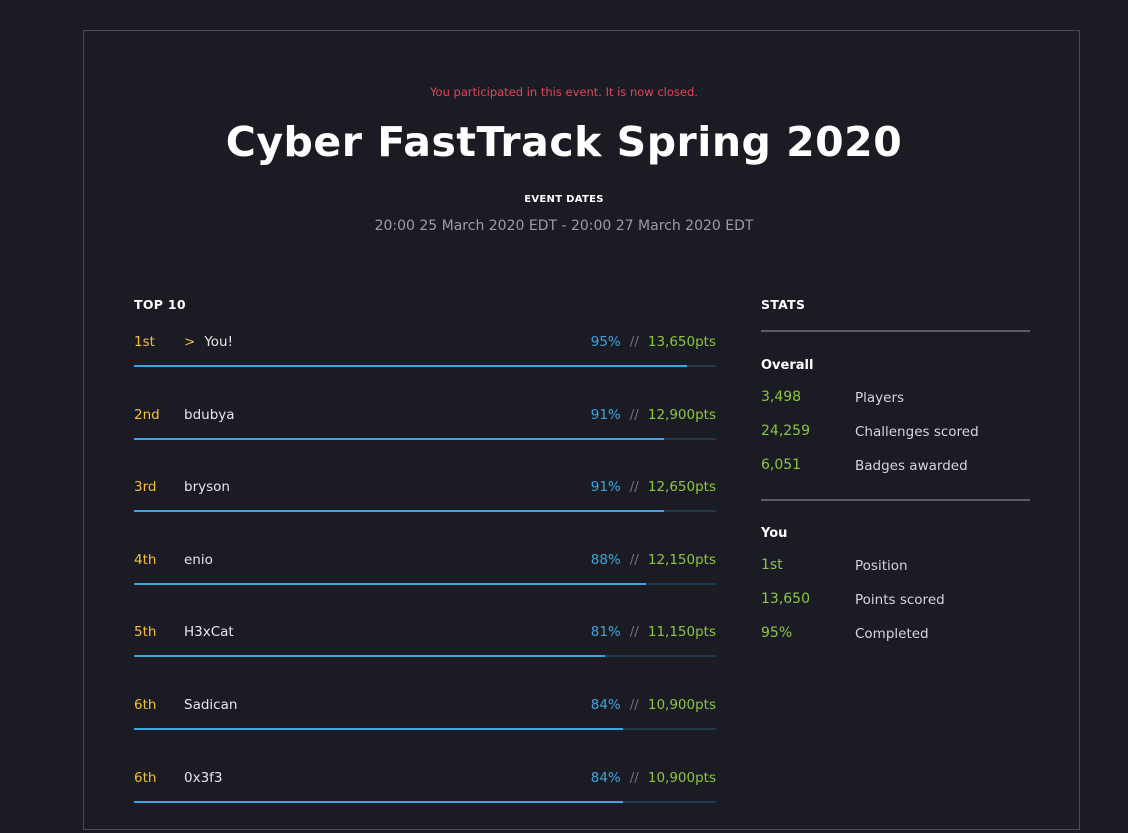 Image resolution: width=1128 pixels, height=833 pixels. What do you see at coordinates (785, 431) in the screenshot?
I see `stat-value: 24,259` at bounding box center [785, 431].